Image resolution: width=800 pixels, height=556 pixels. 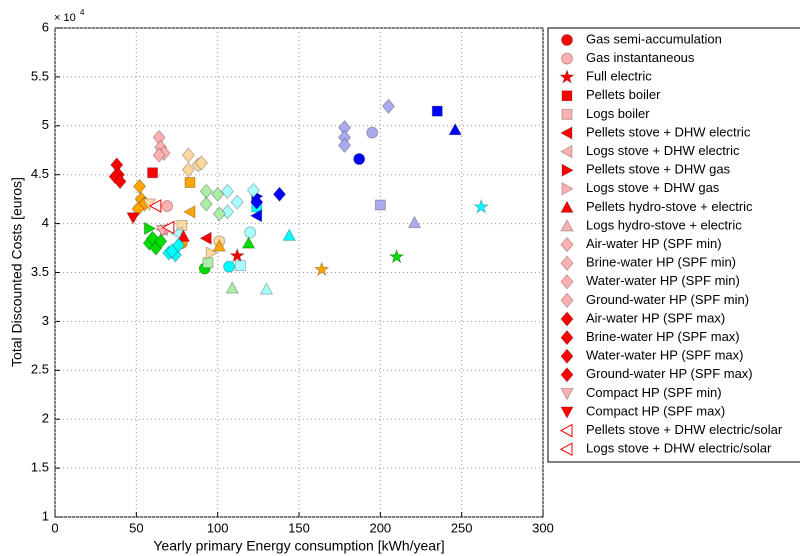 I want to click on x-tick-label: 200, so click(x=380, y=527).